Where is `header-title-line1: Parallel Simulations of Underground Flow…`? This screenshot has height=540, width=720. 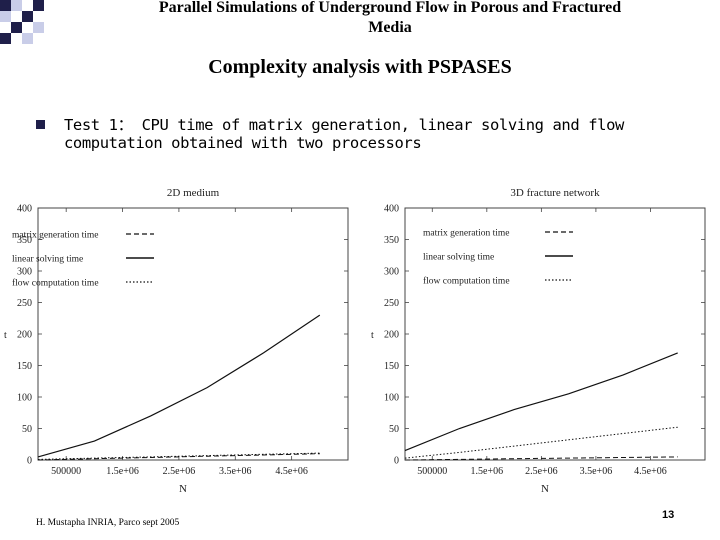 header-title-line1: Parallel Simulations of Underground Flow… is located at coordinates (390, 8).